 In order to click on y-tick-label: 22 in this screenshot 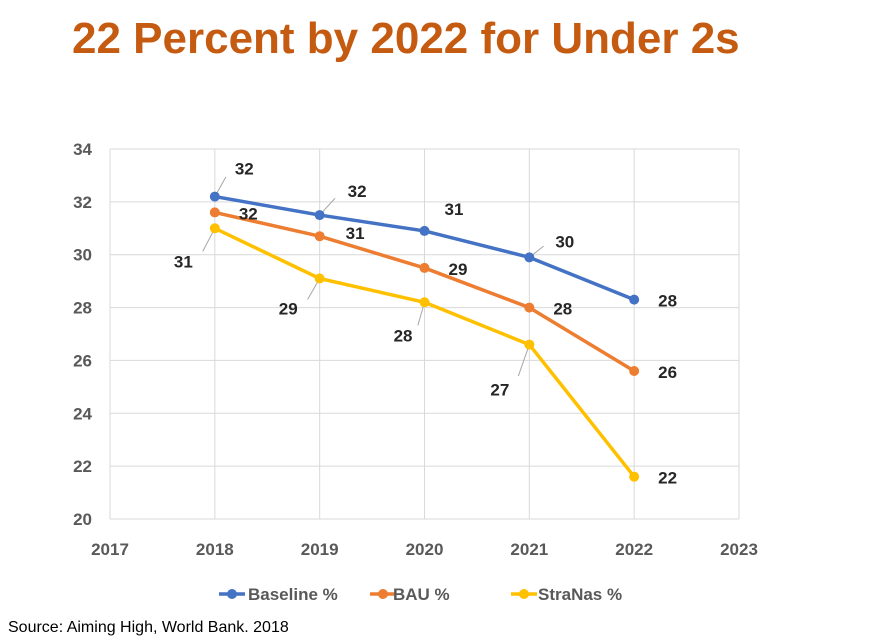, I will do `click(82, 466)`.